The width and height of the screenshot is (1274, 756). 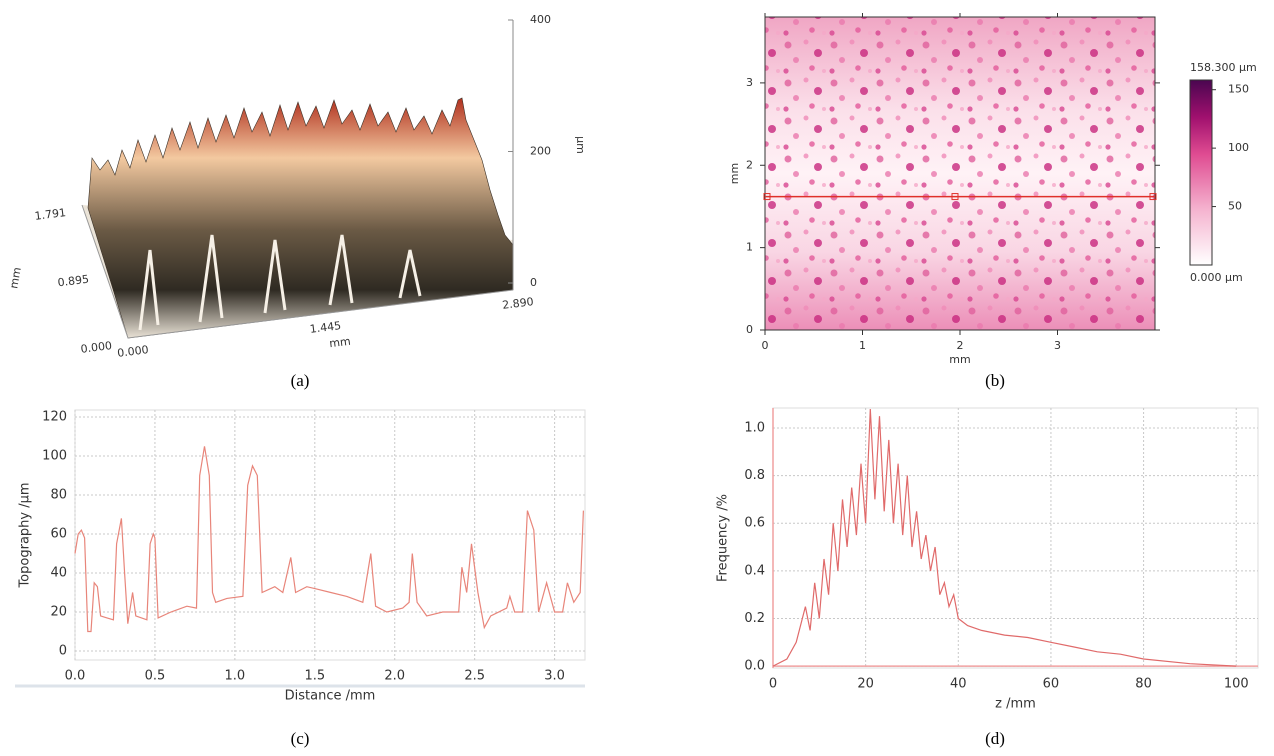 I want to click on x-tick-label: 1.445, so click(x=325, y=327).